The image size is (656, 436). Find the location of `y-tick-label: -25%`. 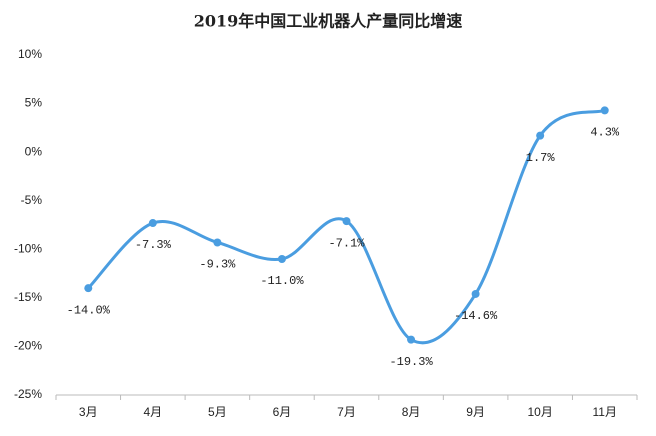

y-tick-label: -25% is located at coordinates (28, 394).